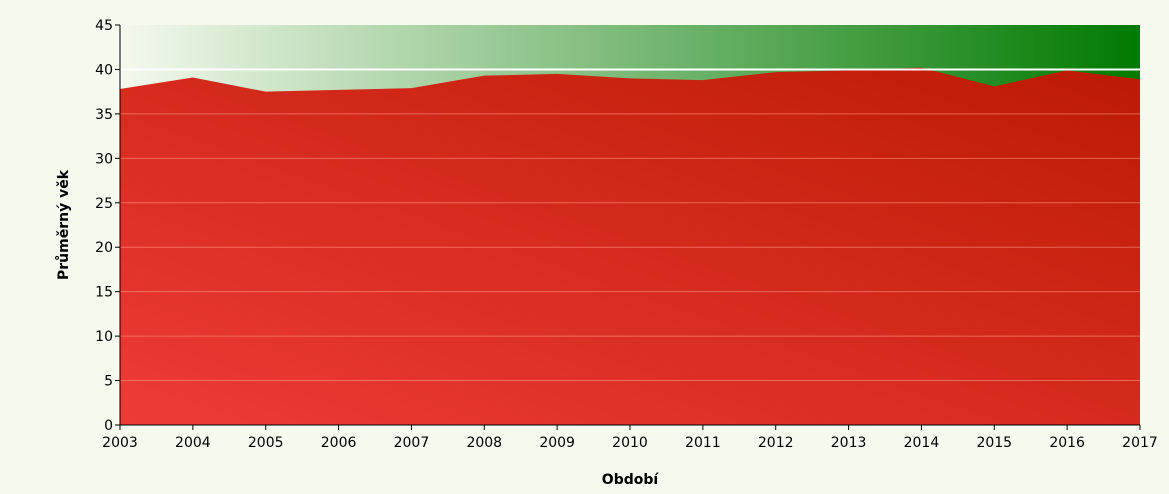  I want to click on x-tick-label-2017: 2017, so click(1140, 443).